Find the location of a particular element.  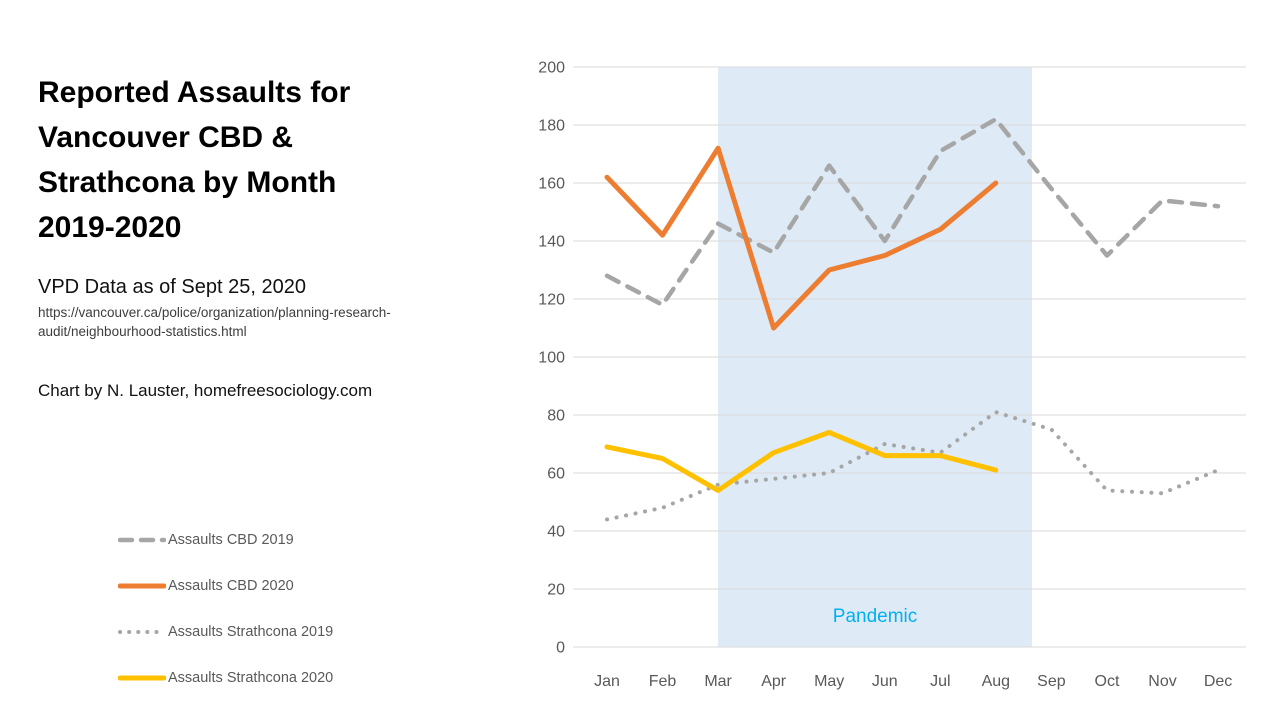

title-line: Strathcona by Month is located at coordinates (187, 182).